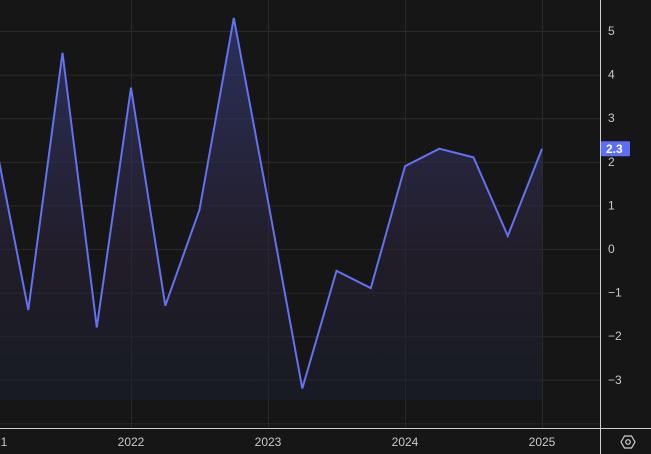  Describe the element at coordinates (268, 442) in the screenshot. I see `x-tick-label: 2023` at that location.